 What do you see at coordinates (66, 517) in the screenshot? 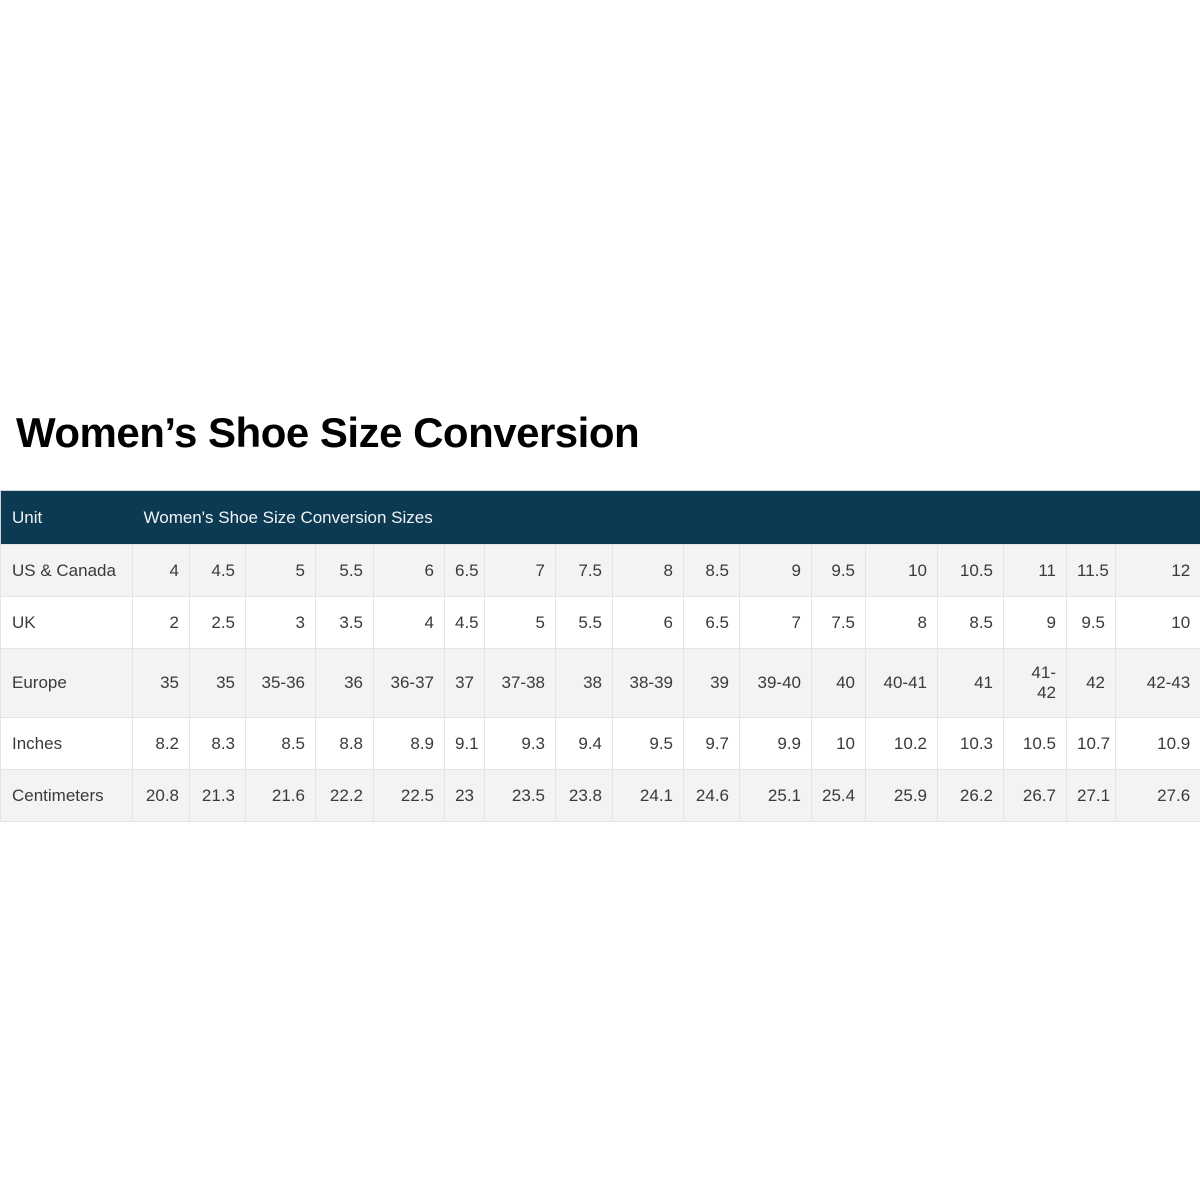
I see `unit-header-cell: Unit` at bounding box center [66, 517].